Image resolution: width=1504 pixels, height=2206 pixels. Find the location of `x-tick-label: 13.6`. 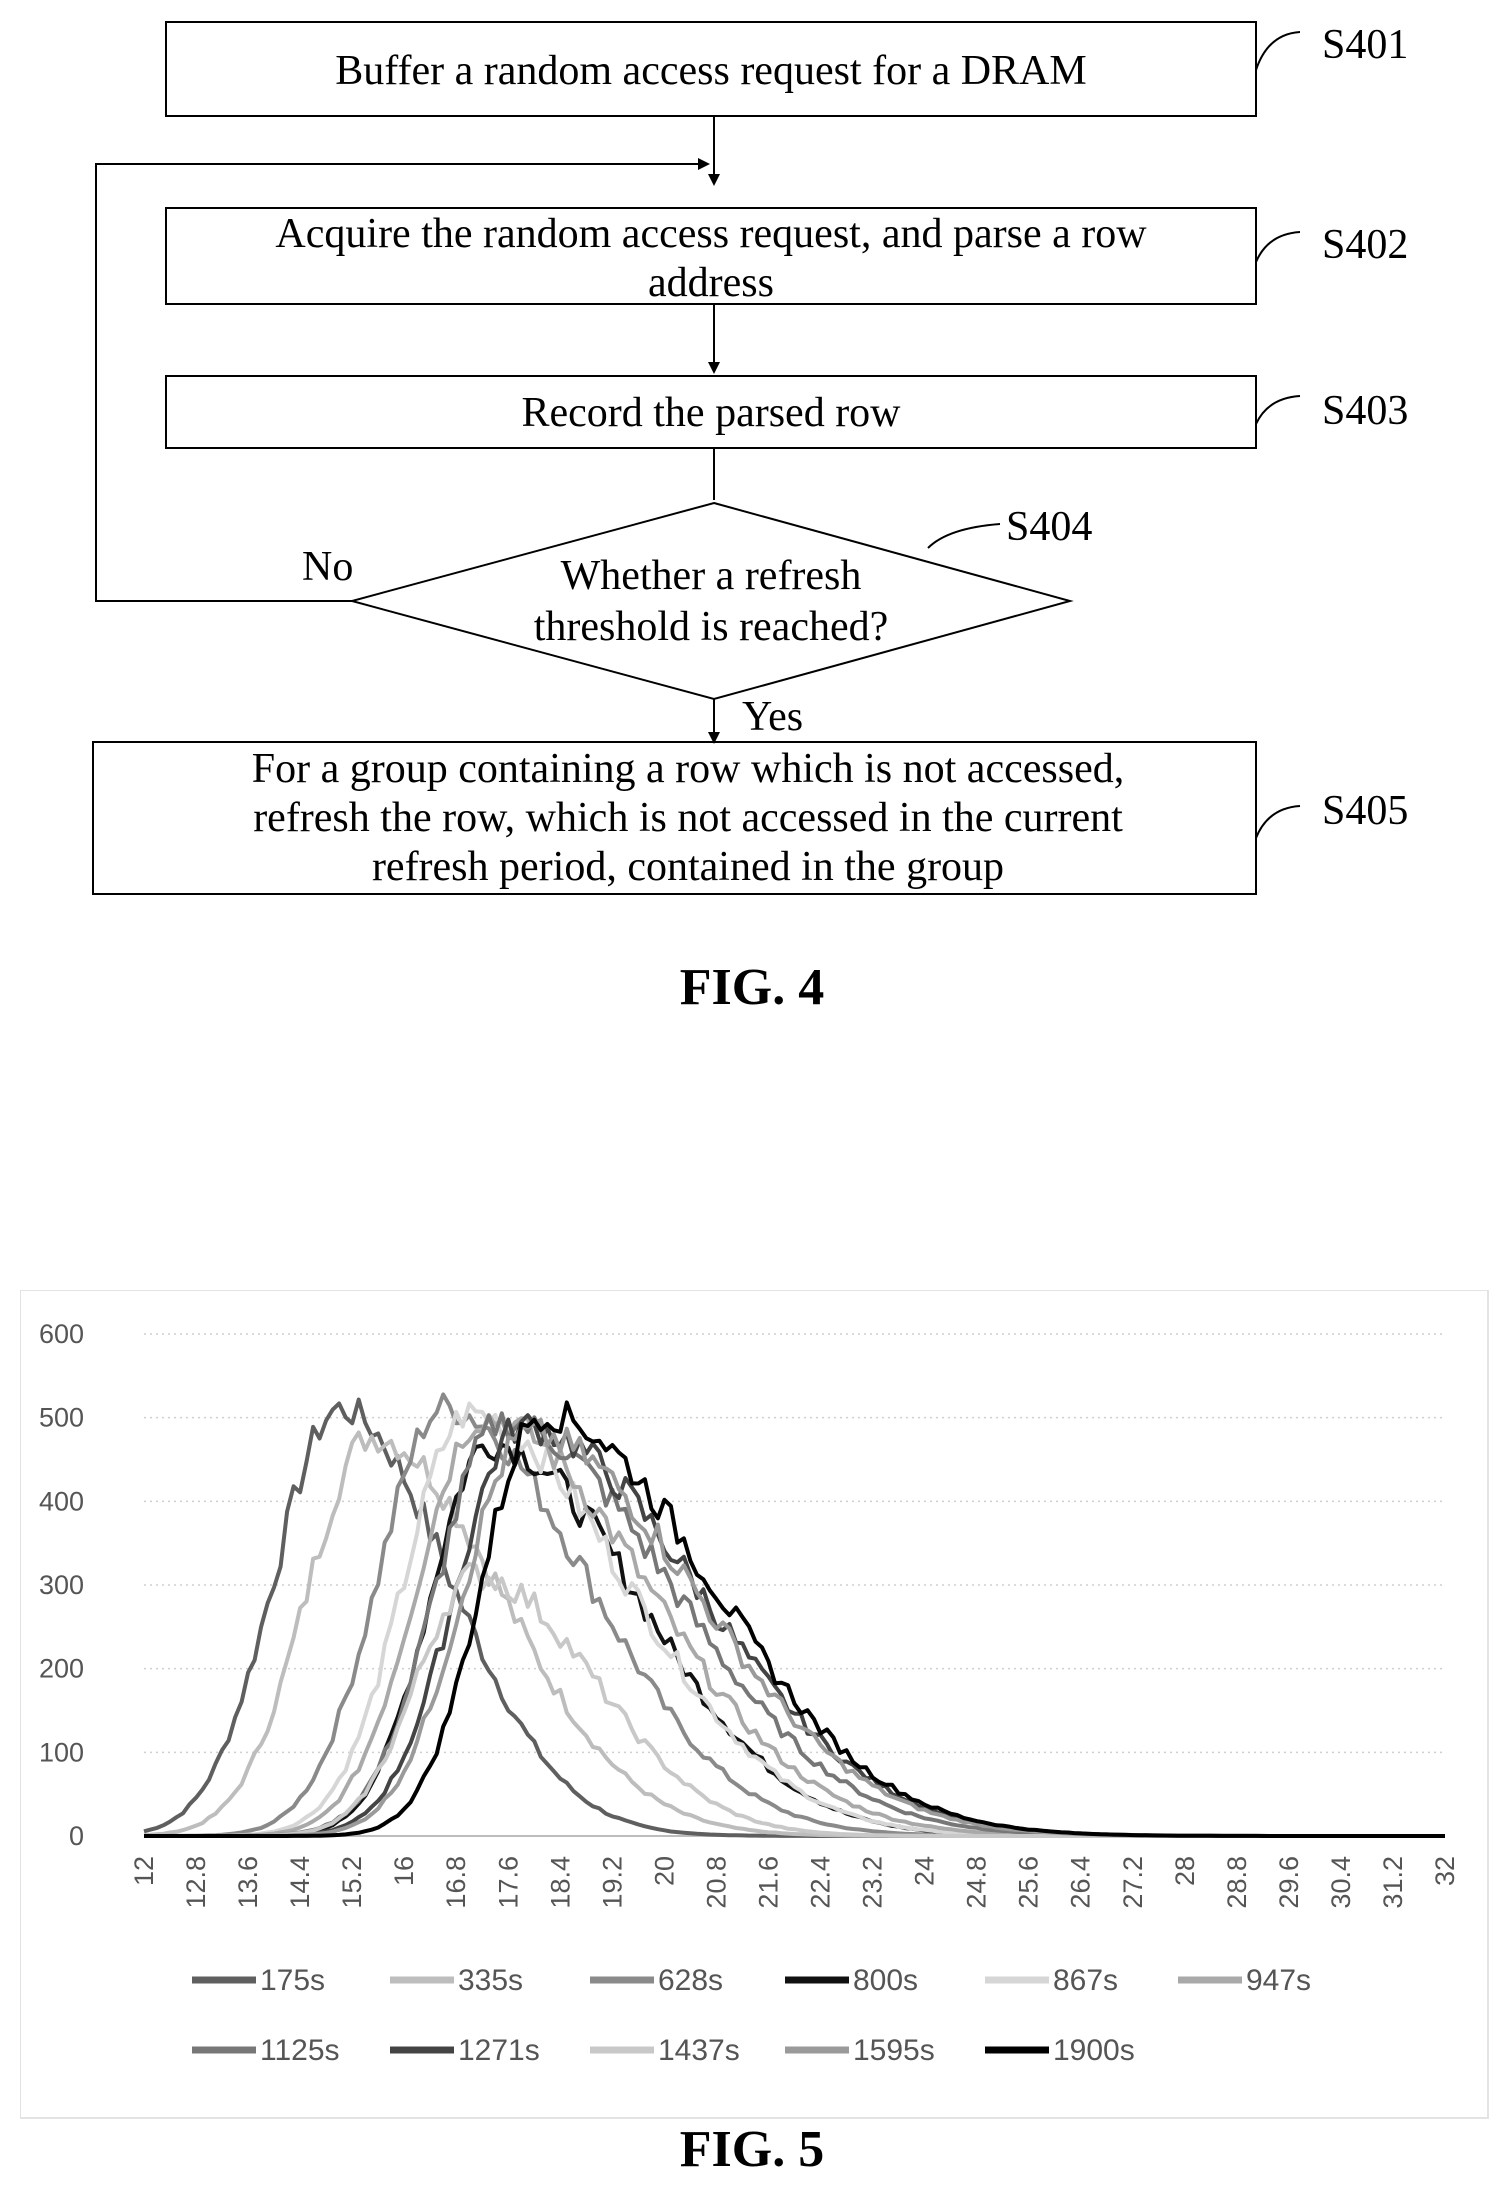

x-tick-label: 13.6 is located at coordinates (248, 1882).